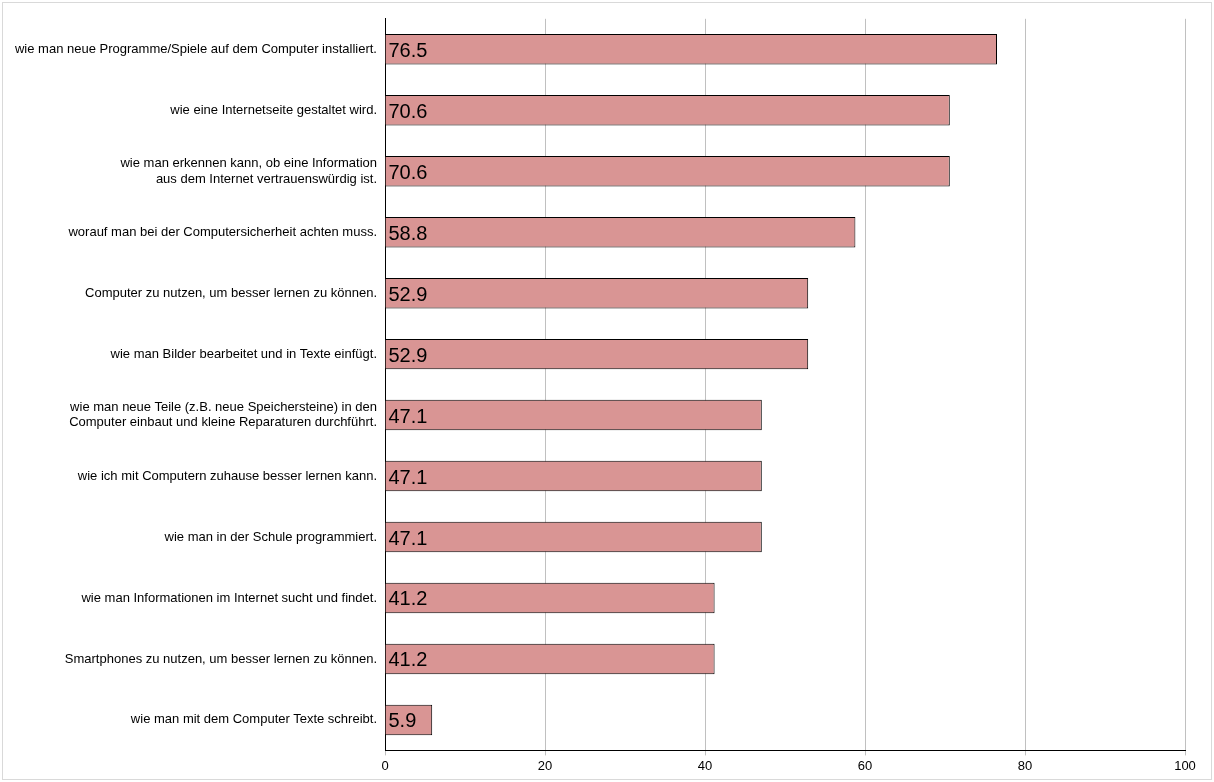 The height and width of the screenshot is (782, 1214). What do you see at coordinates (865, 765) in the screenshot?
I see `x-tick-label: 60` at bounding box center [865, 765].